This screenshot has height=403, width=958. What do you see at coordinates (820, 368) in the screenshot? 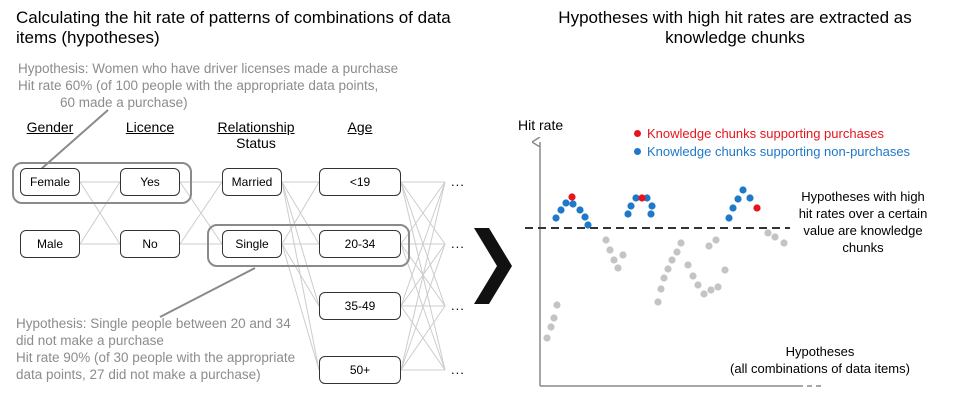
I see `x-axis-label-line2: (all combinations of data items)` at bounding box center [820, 368].